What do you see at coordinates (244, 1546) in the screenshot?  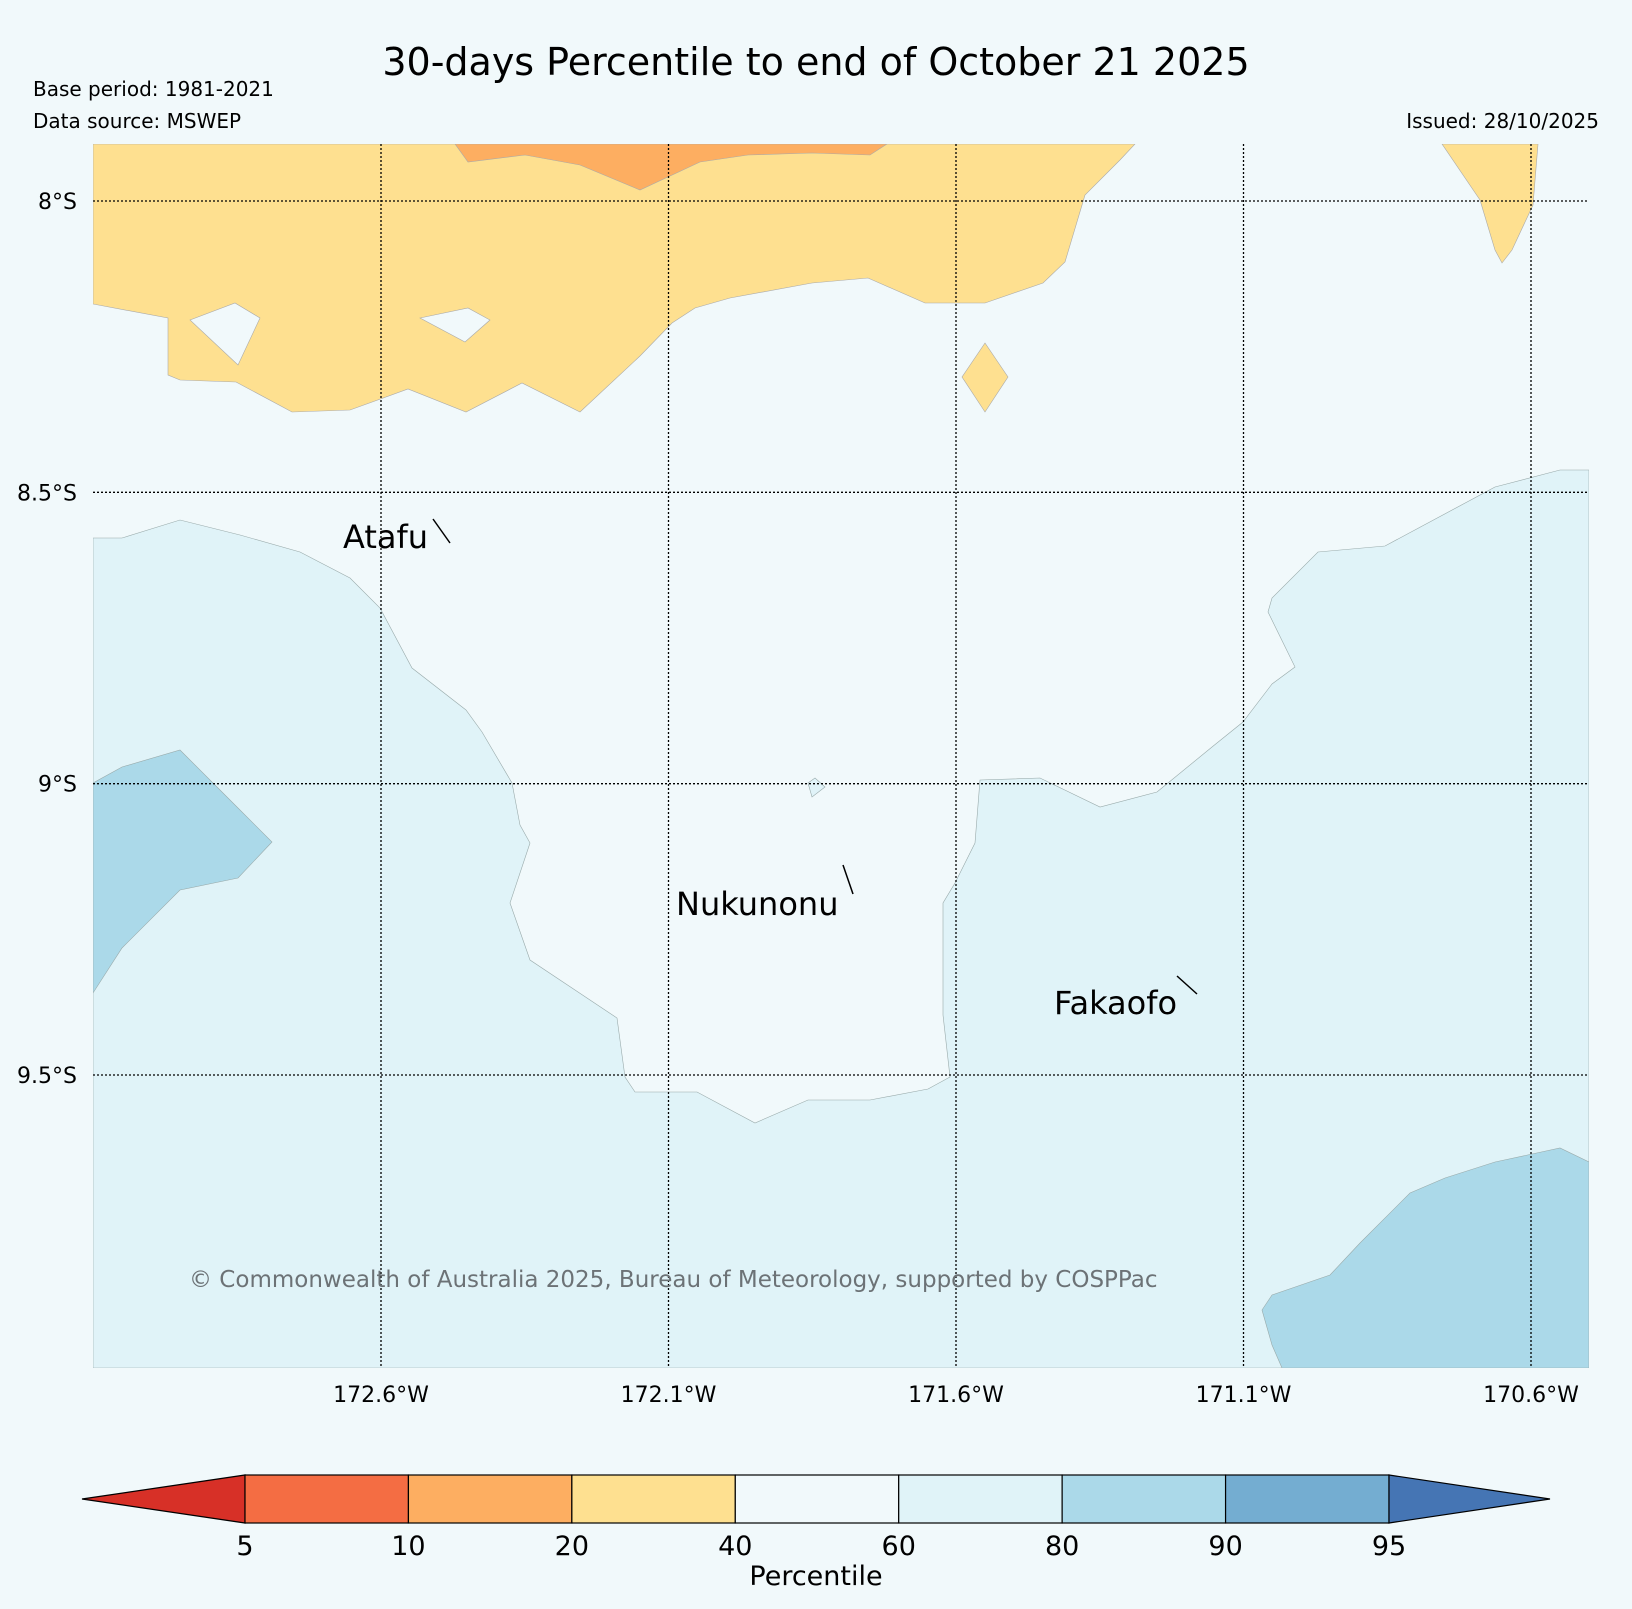 I see `colorbar-tick-label: 5` at bounding box center [244, 1546].